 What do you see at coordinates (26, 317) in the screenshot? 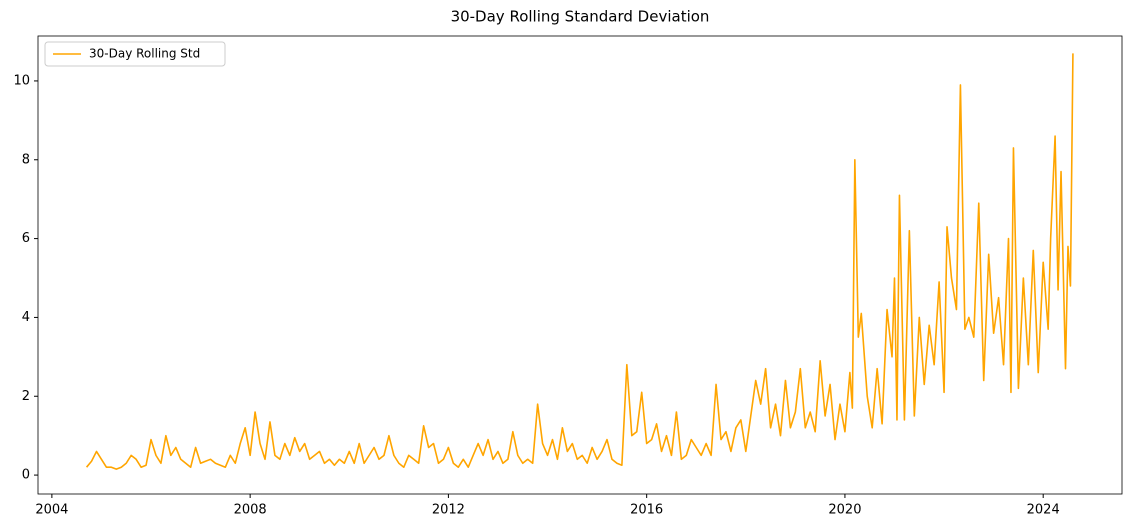
I see `y-tick-label: 4` at bounding box center [26, 317].